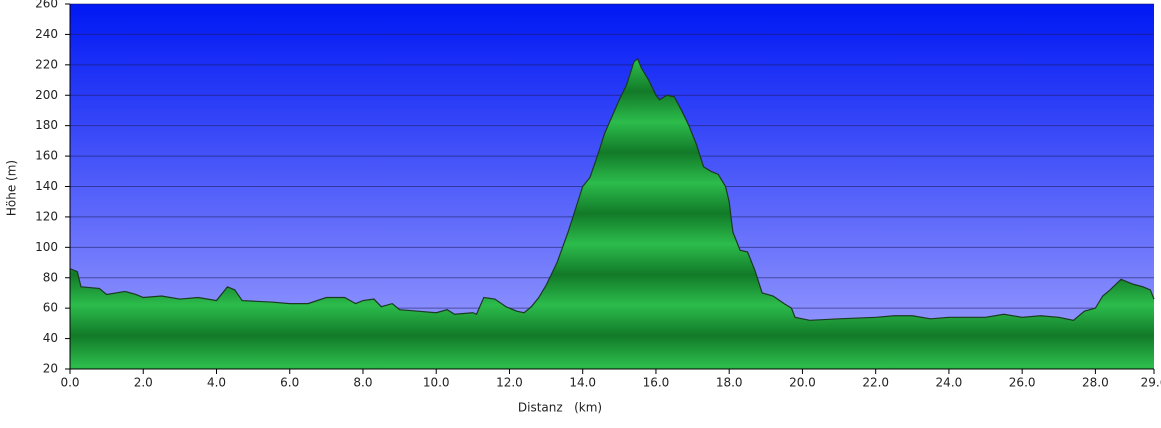 The height and width of the screenshot is (428, 1161). Describe the element at coordinates (50, 369) in the screenshot. I see `y-tick-label: 20` at that location.